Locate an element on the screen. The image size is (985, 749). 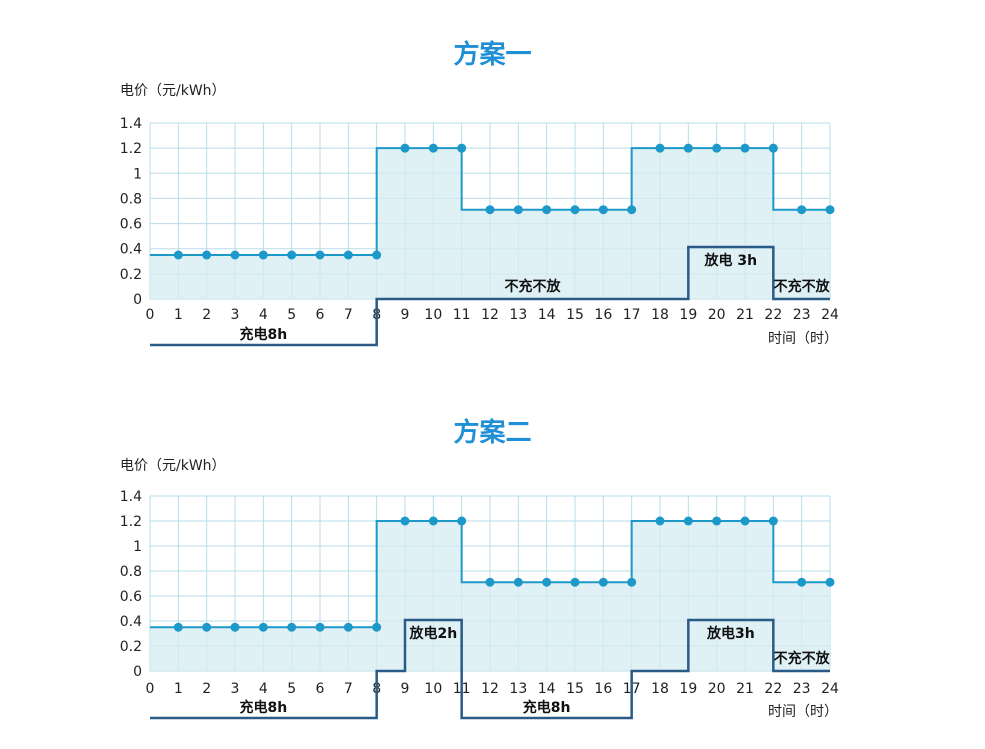
x-tick-label: 10 is located at coordinates (433, 315).